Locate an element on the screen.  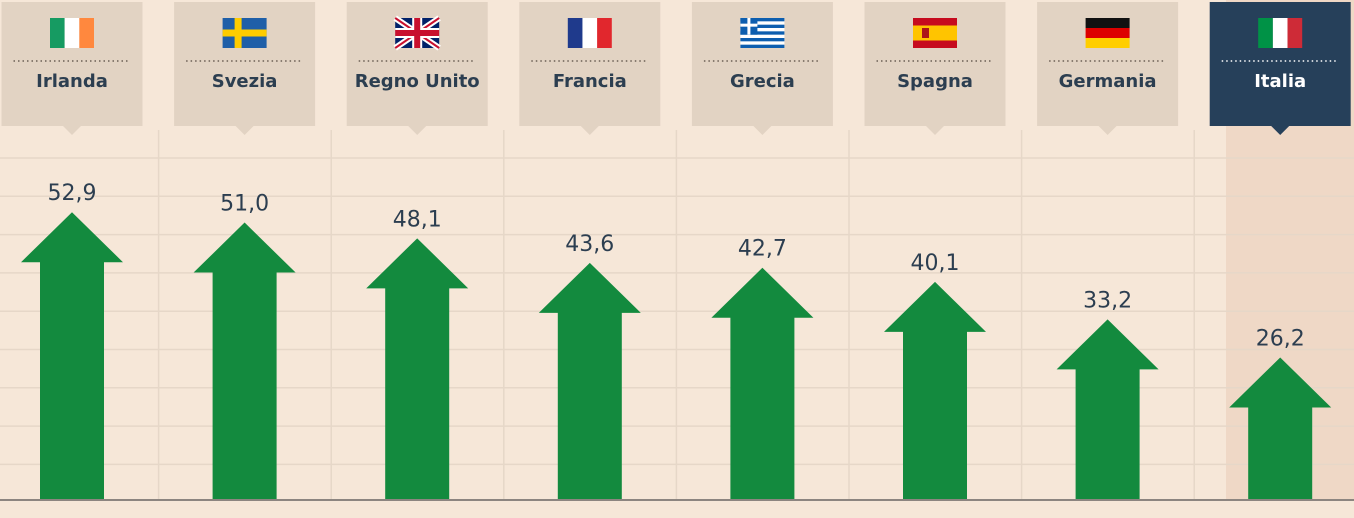
category-label: Italia is located at coordinates (1280, 81).